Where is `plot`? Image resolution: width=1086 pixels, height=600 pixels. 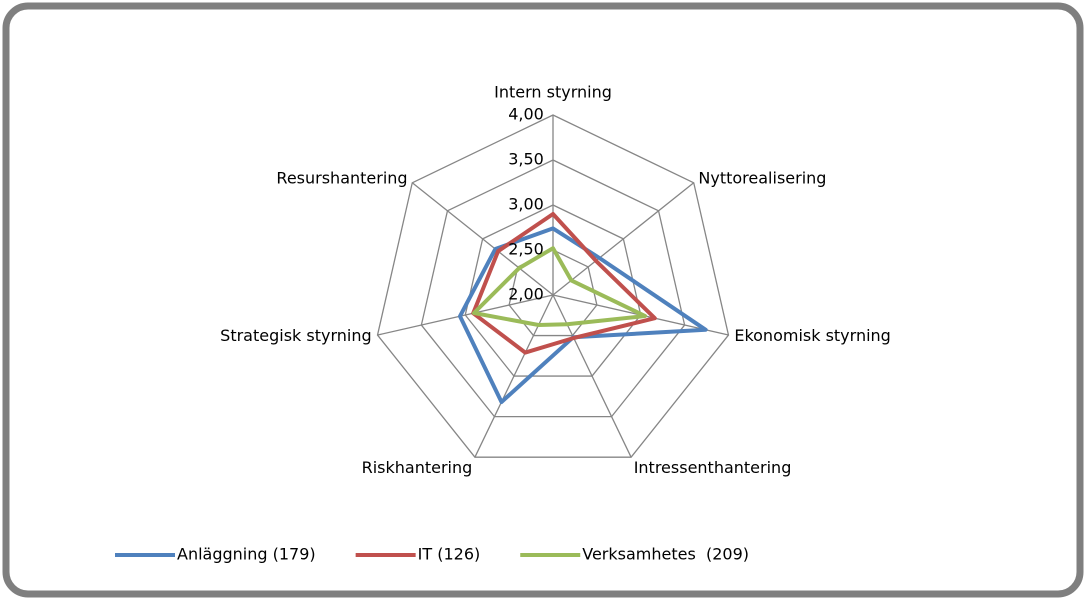 plot is located at coordinates (583, 308).